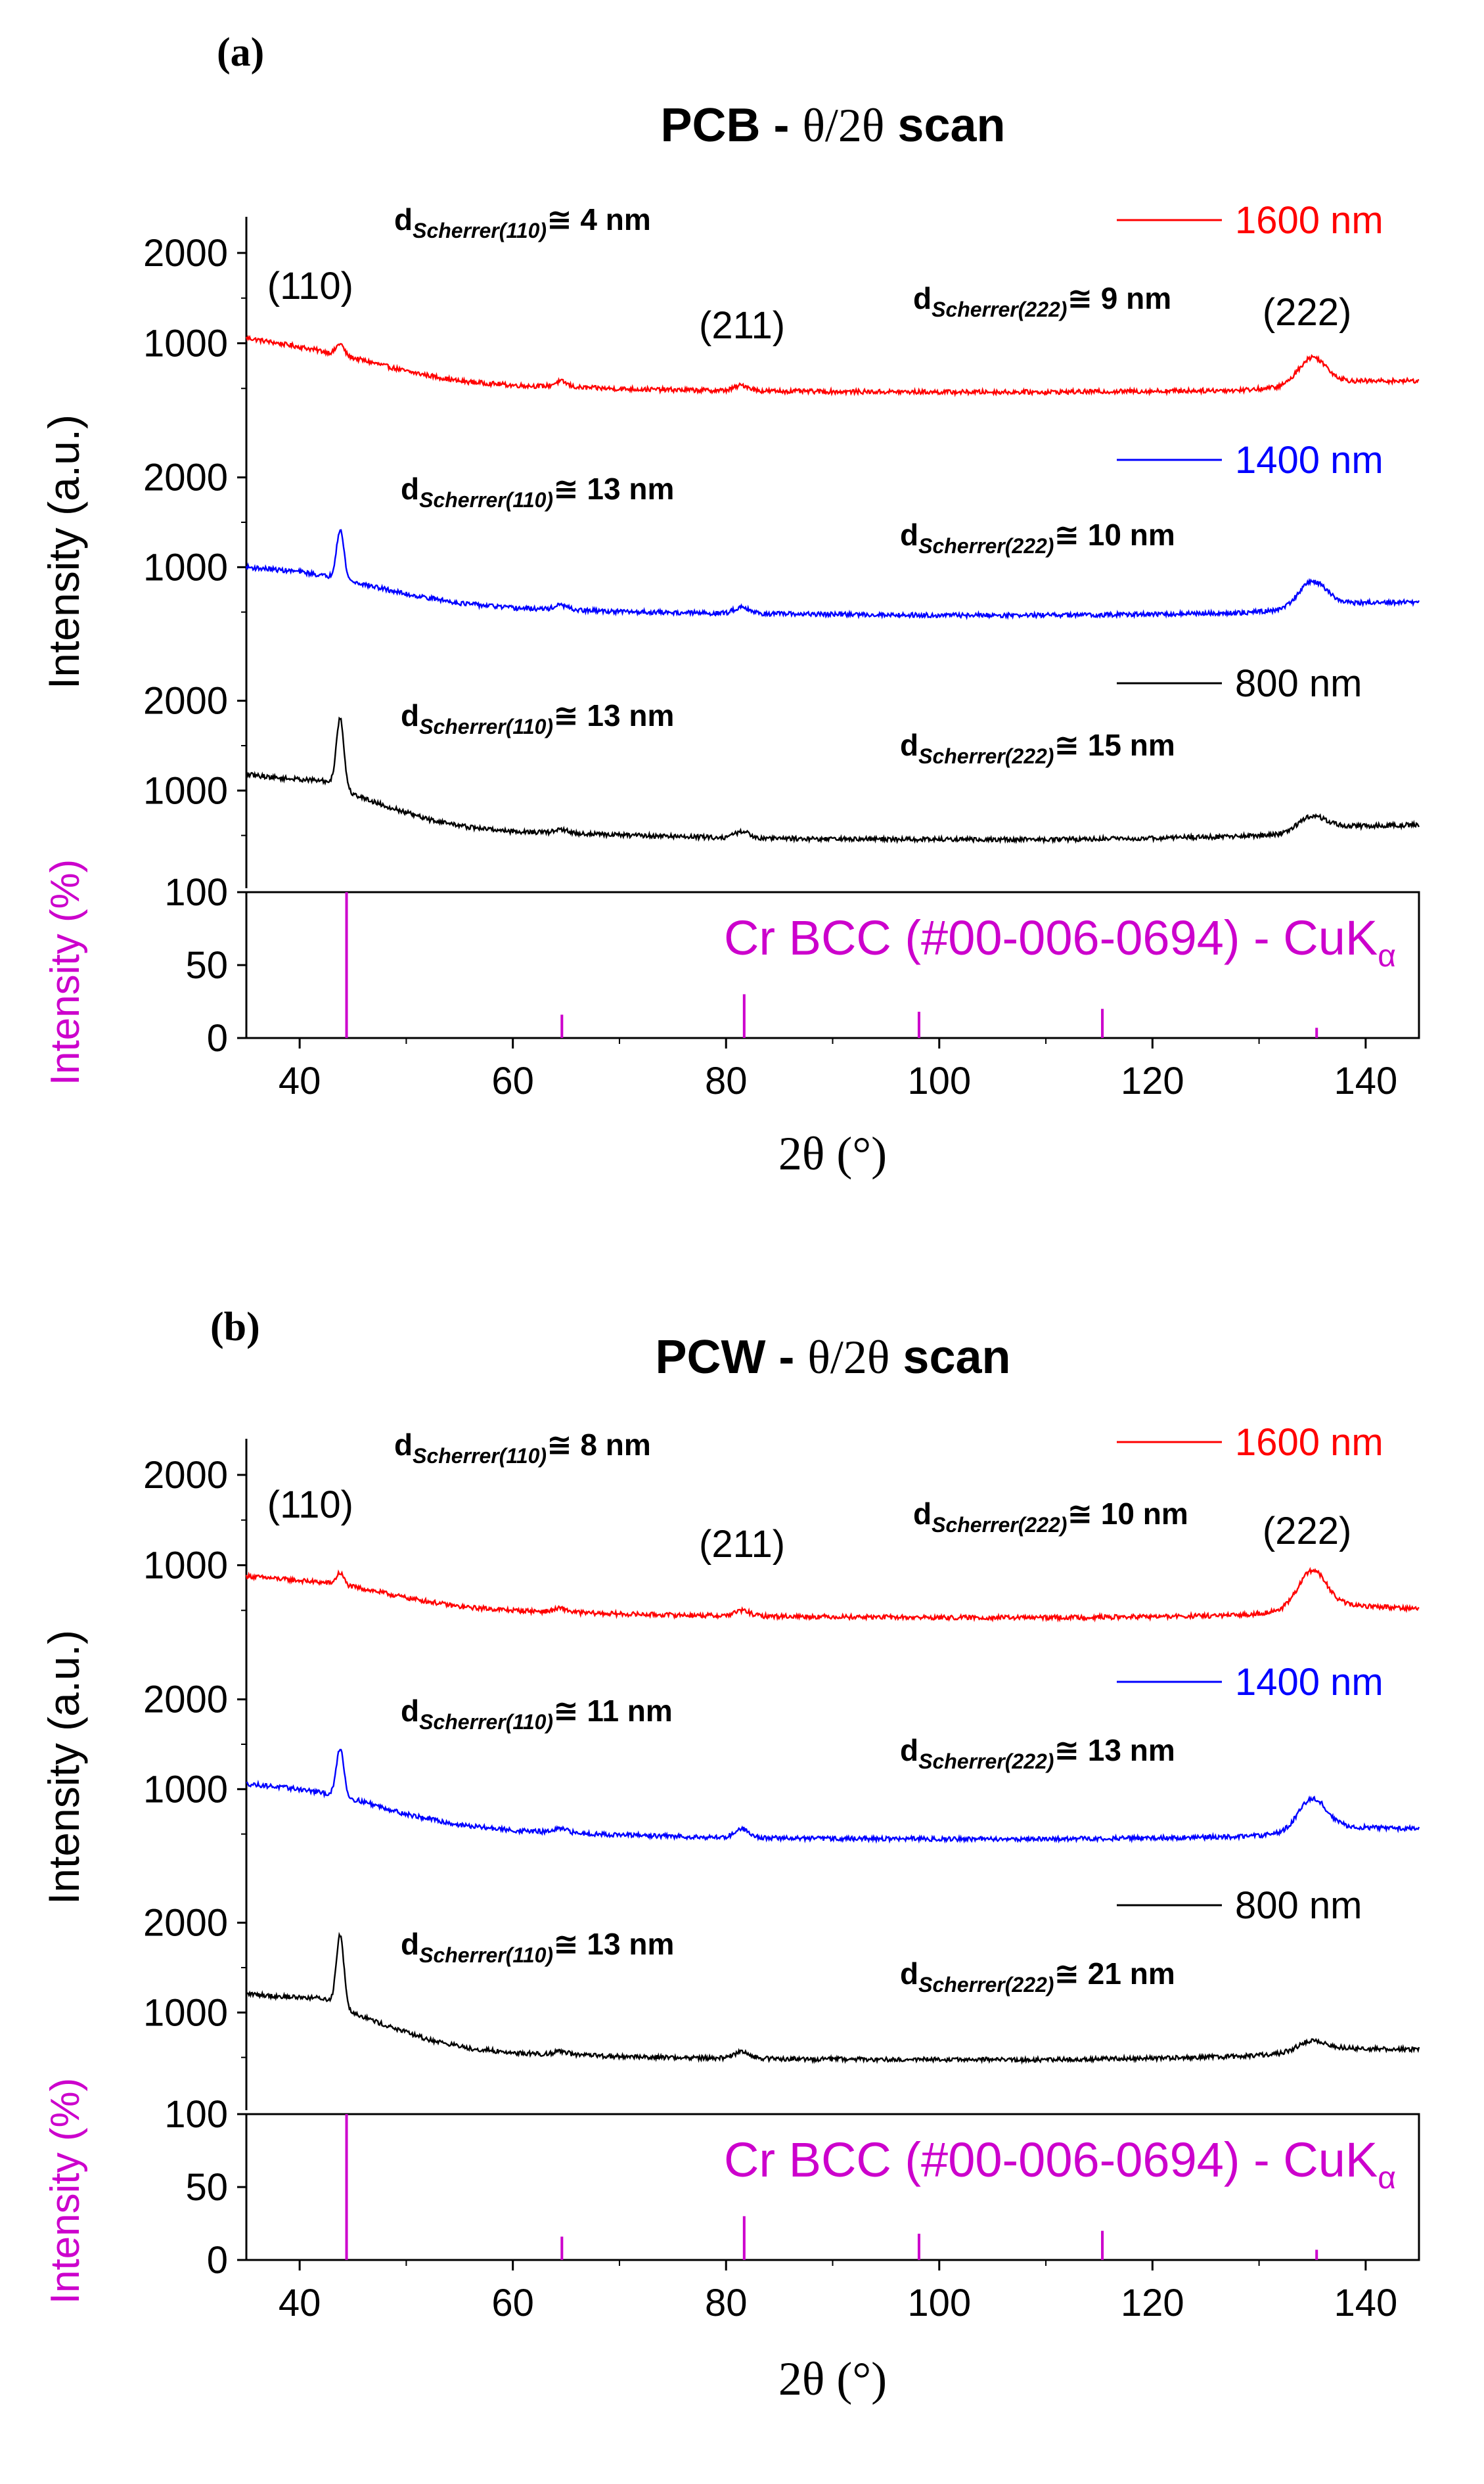 This screenshot has width=1484, height=2484. I want to click on scherrer-annotation: dScherrer(110)≅ 8 nm, so click(522, 1448).